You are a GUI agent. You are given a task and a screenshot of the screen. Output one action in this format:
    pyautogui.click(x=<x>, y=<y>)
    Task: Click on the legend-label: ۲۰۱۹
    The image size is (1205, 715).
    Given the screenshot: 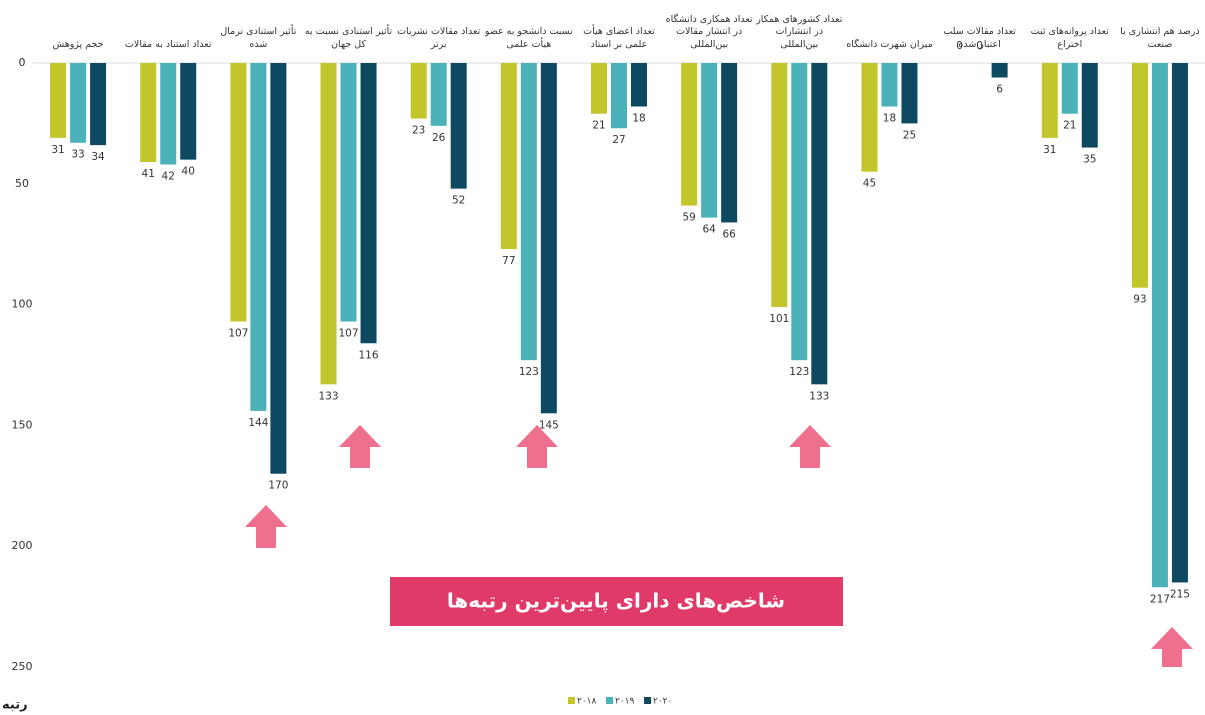 What is the action you would take?
    pyautogui.click(x=625, y=702)
    